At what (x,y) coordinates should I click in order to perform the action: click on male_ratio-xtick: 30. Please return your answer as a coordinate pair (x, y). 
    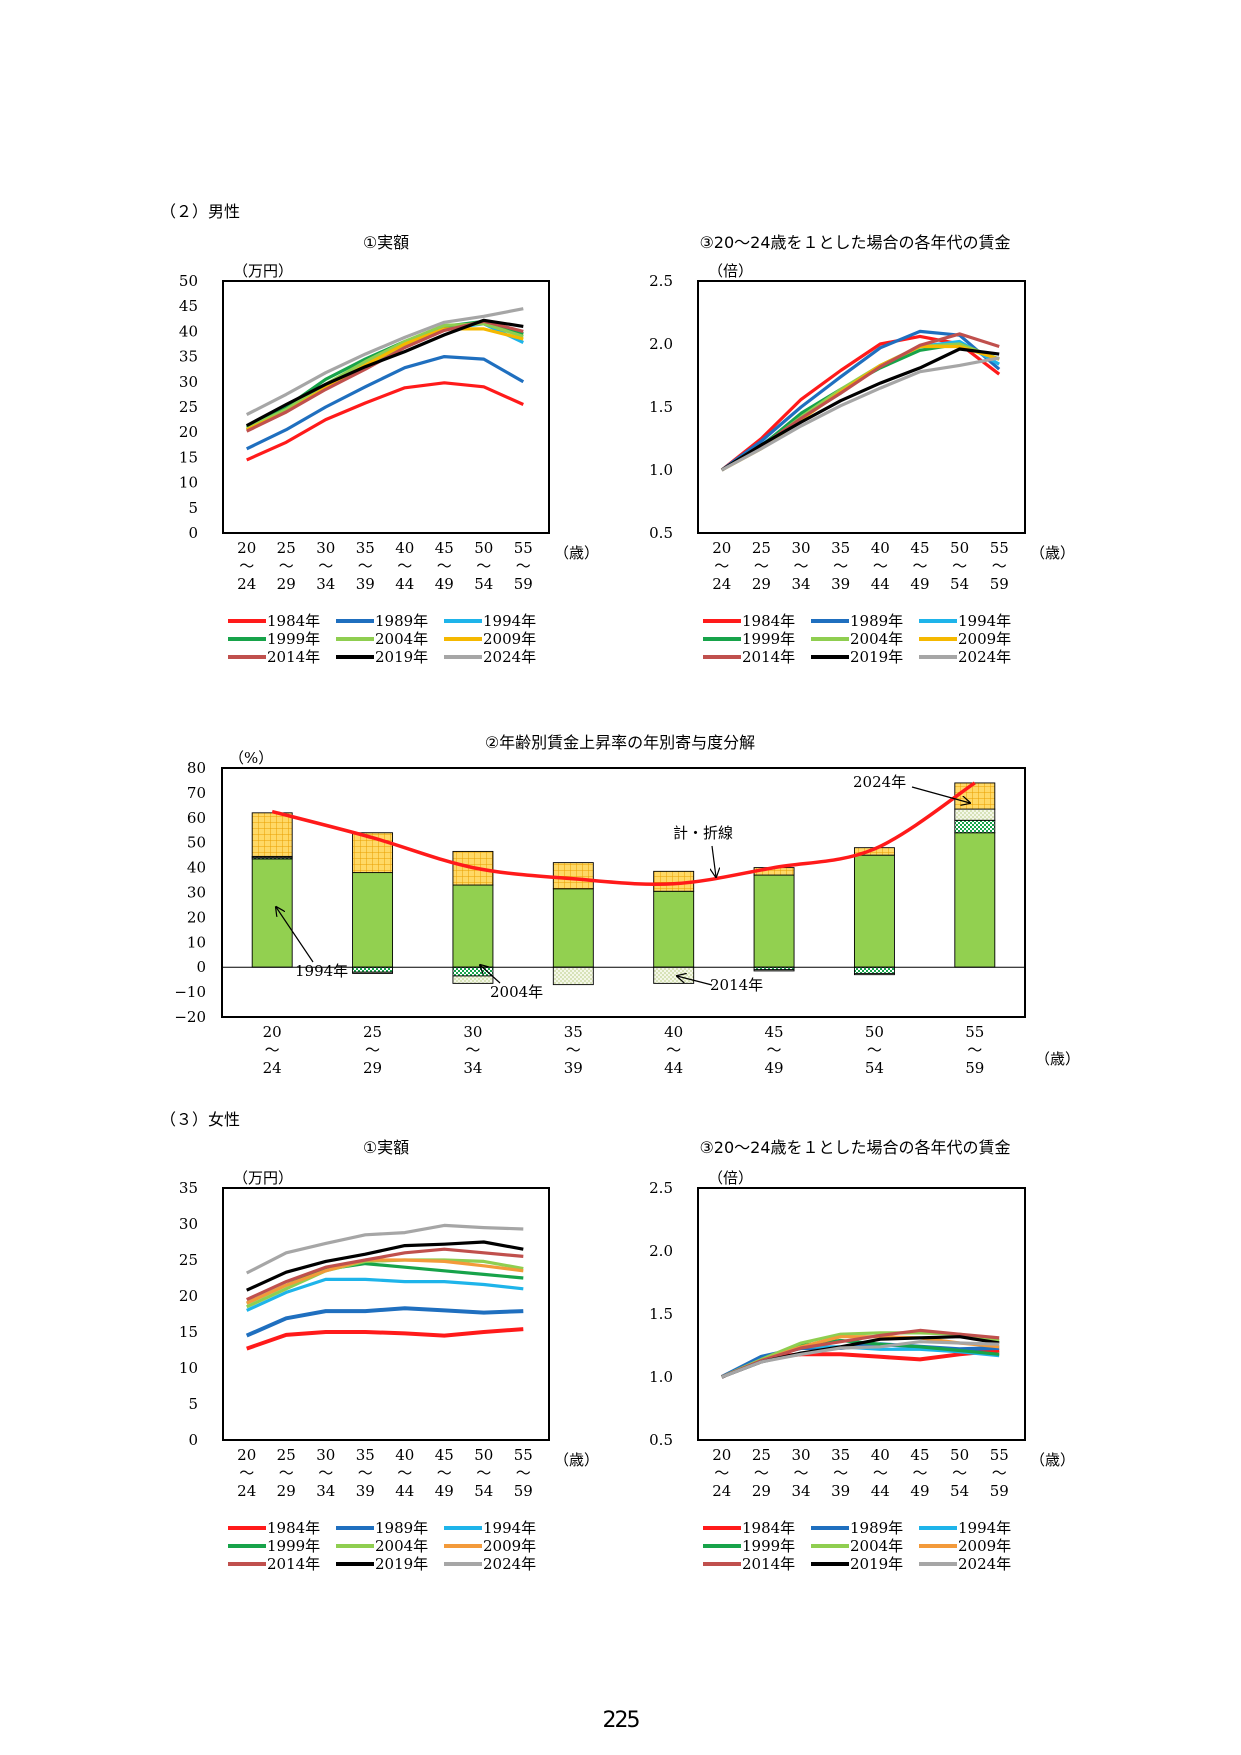
    Looking at the image, I should click on (801, 548).